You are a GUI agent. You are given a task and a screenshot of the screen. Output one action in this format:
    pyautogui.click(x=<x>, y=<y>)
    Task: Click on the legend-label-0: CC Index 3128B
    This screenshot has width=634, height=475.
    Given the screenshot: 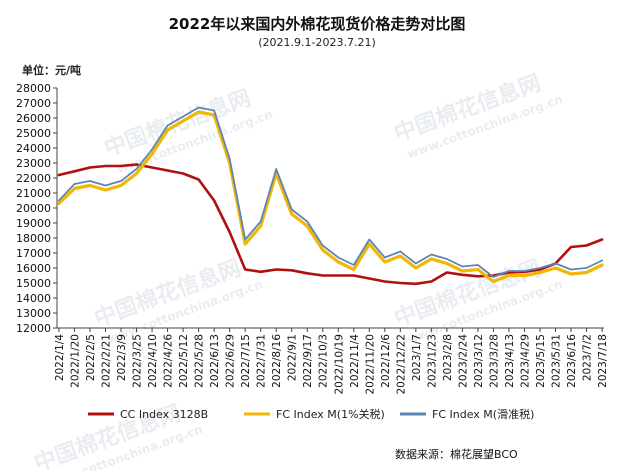 What is the action you would take?
    pyautogui.click(x=164, y=414)
    